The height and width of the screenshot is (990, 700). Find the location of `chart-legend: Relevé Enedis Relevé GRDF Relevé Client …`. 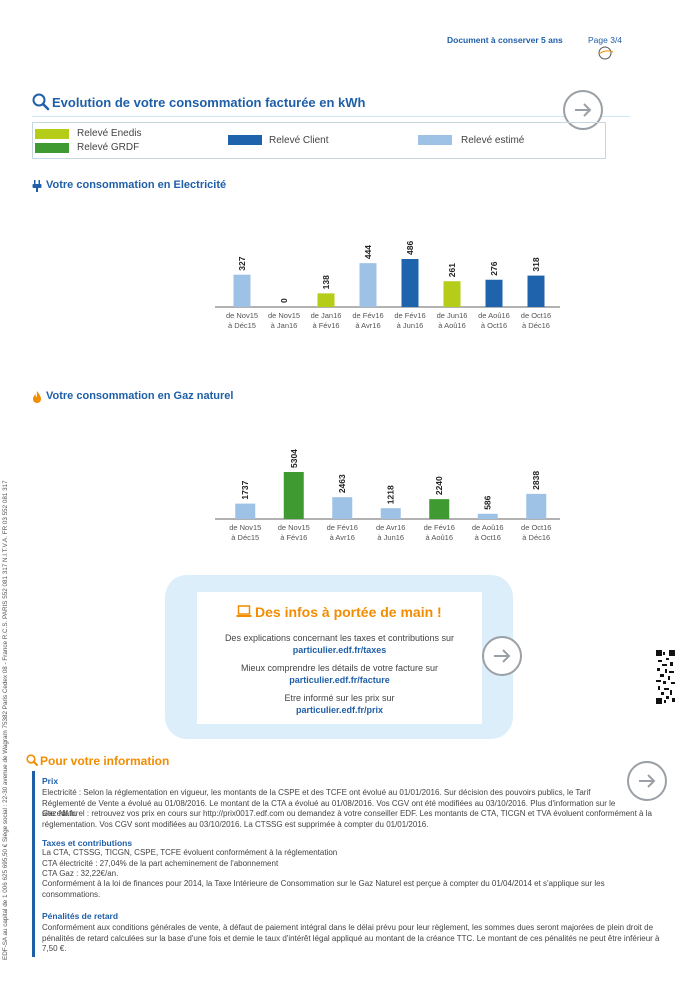

chart-legend: Relevé Enedis Relevé GRDF Relevé Client … is located at coordinates (319, 140).